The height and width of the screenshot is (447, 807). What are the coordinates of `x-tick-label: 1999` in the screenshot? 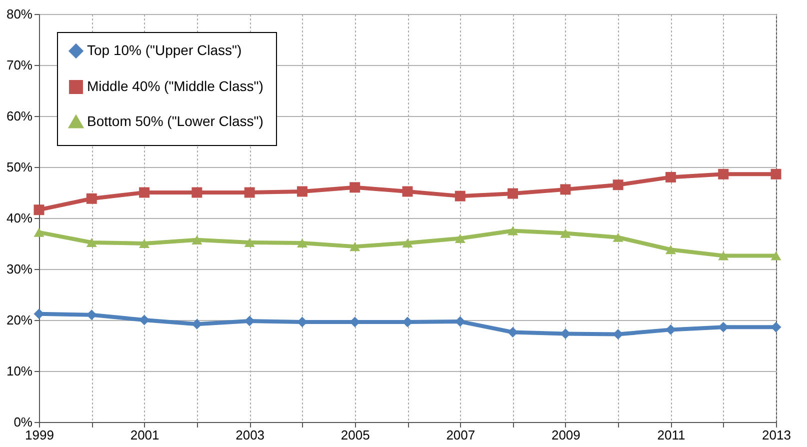 It's located at (39, 435).